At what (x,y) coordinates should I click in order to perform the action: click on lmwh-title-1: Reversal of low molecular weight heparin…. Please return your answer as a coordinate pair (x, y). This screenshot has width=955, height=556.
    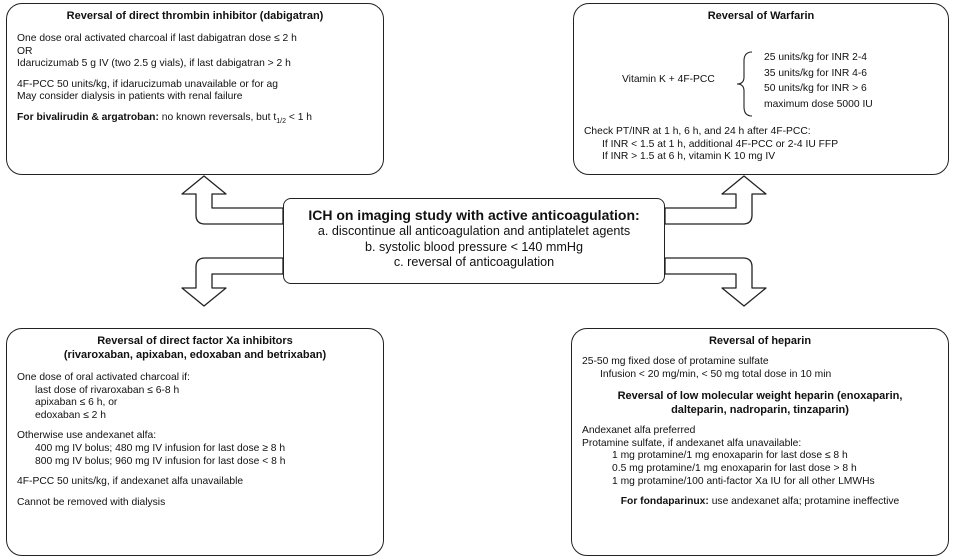
    Looking at the image, I should click on (760, 396).